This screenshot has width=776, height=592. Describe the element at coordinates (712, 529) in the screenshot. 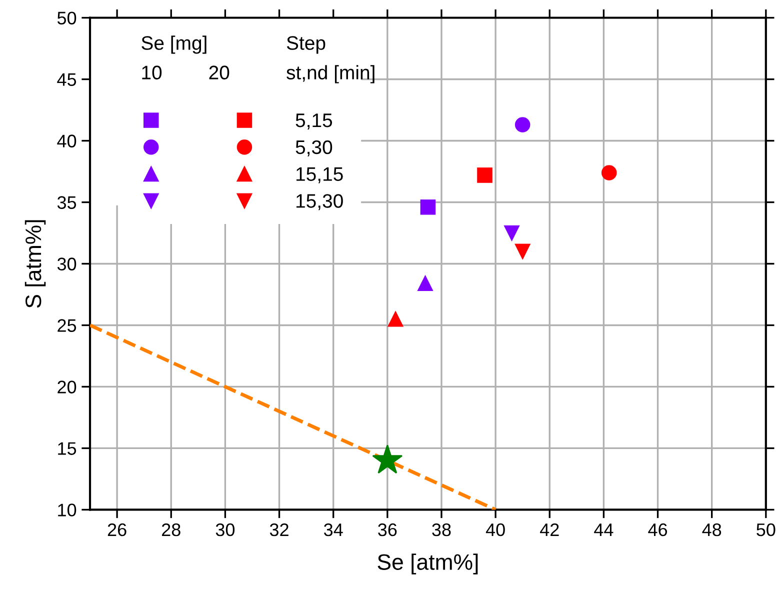

I see `x-tick-label: 48` at that location.